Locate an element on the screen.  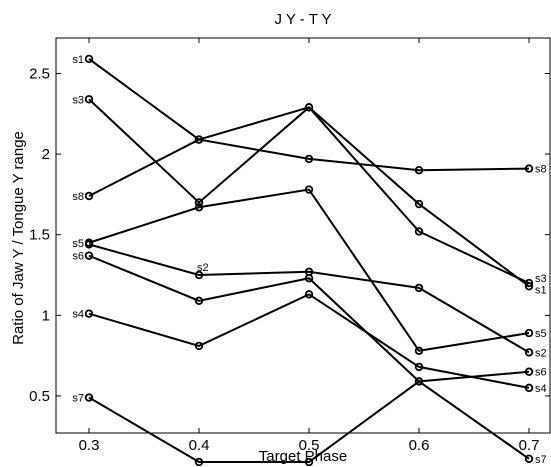
y-tick-label: 2.5 is located at coordinates (39, 73).